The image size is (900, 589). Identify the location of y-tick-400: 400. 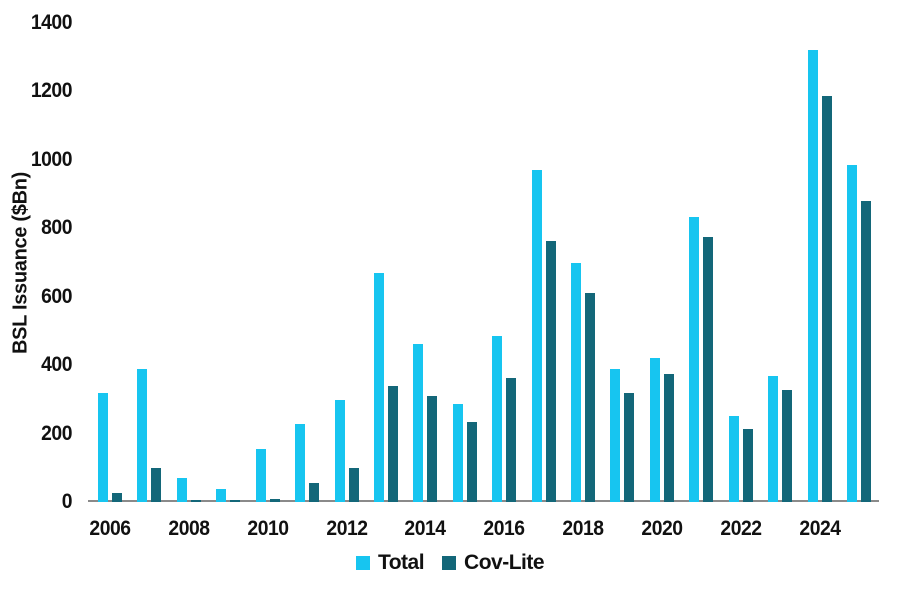
(56, 365).